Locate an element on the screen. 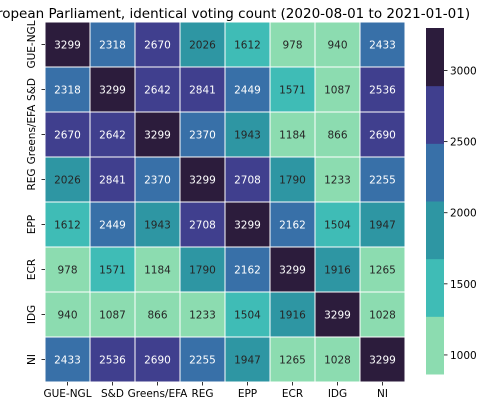  y-tick-label: NI is located at coordinates (32, 359).